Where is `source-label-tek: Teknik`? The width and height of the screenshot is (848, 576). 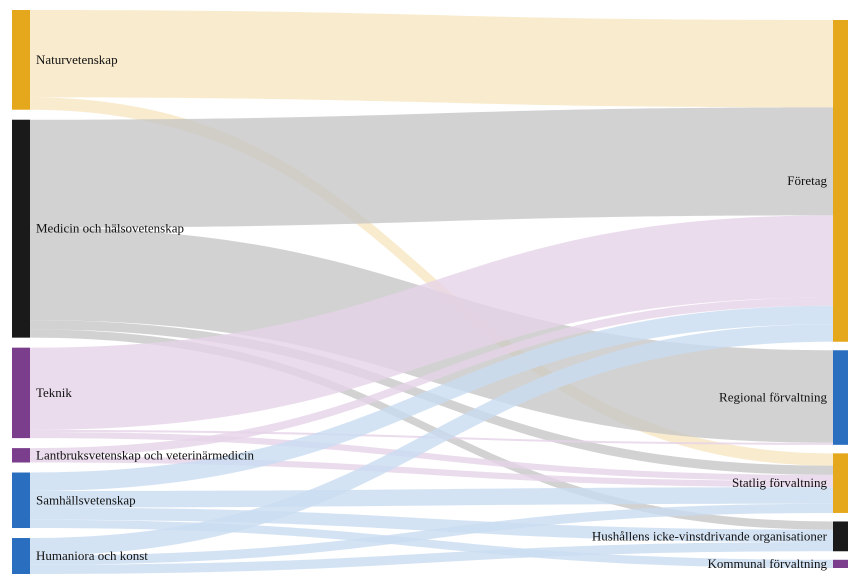 source-label-tek: Teknik is located at coordinates (54, 392).